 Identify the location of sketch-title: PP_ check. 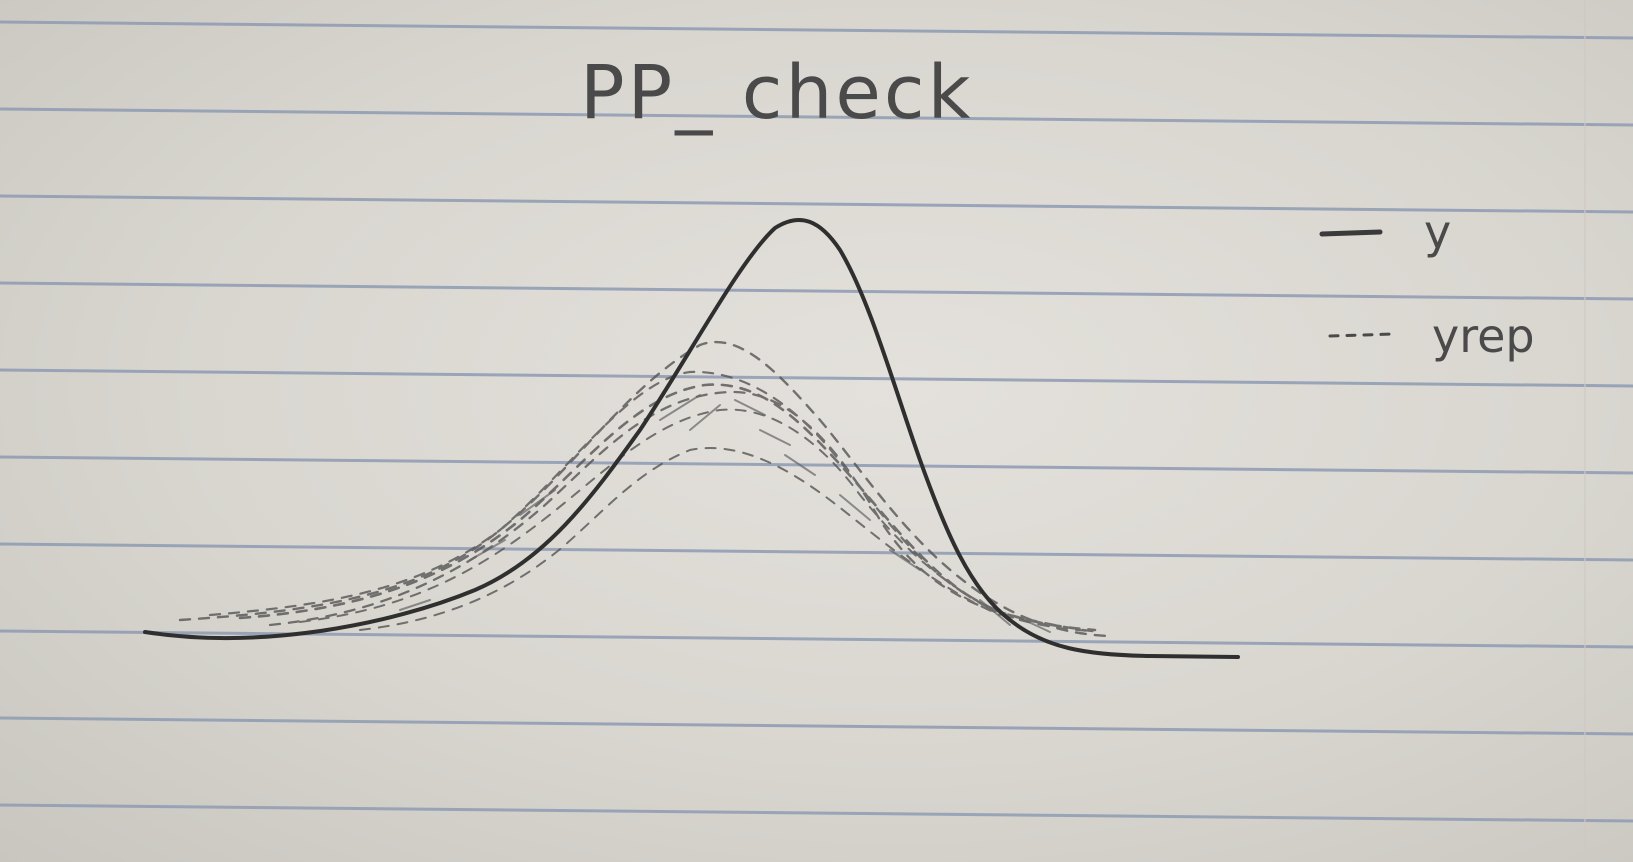
(776, 93).